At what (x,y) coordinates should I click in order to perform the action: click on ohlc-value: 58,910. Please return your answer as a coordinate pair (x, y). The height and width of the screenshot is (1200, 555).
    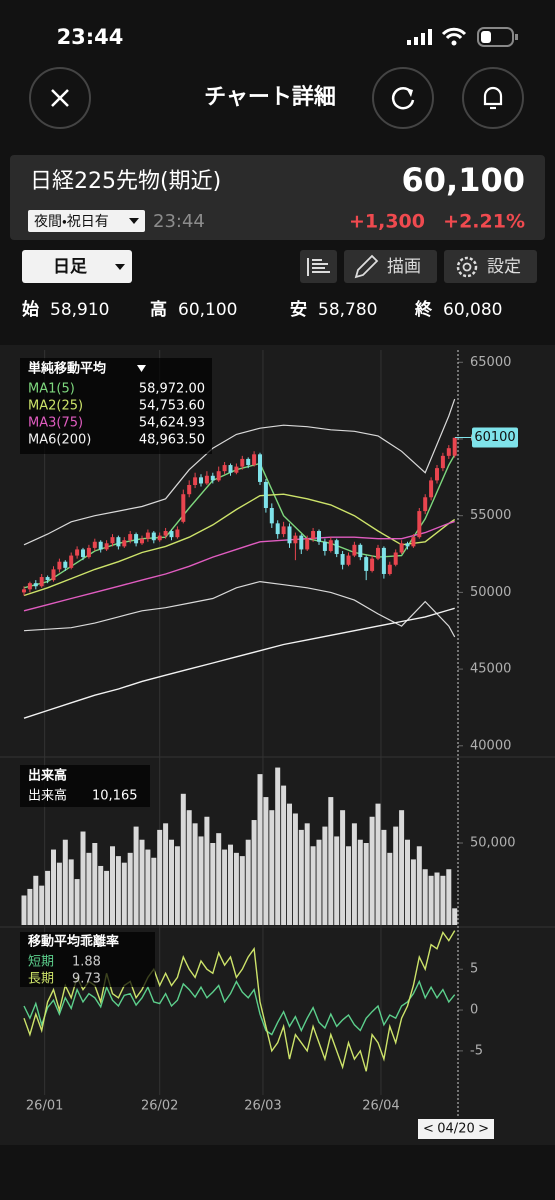
    Looking at the image, I should click on (79, 310).